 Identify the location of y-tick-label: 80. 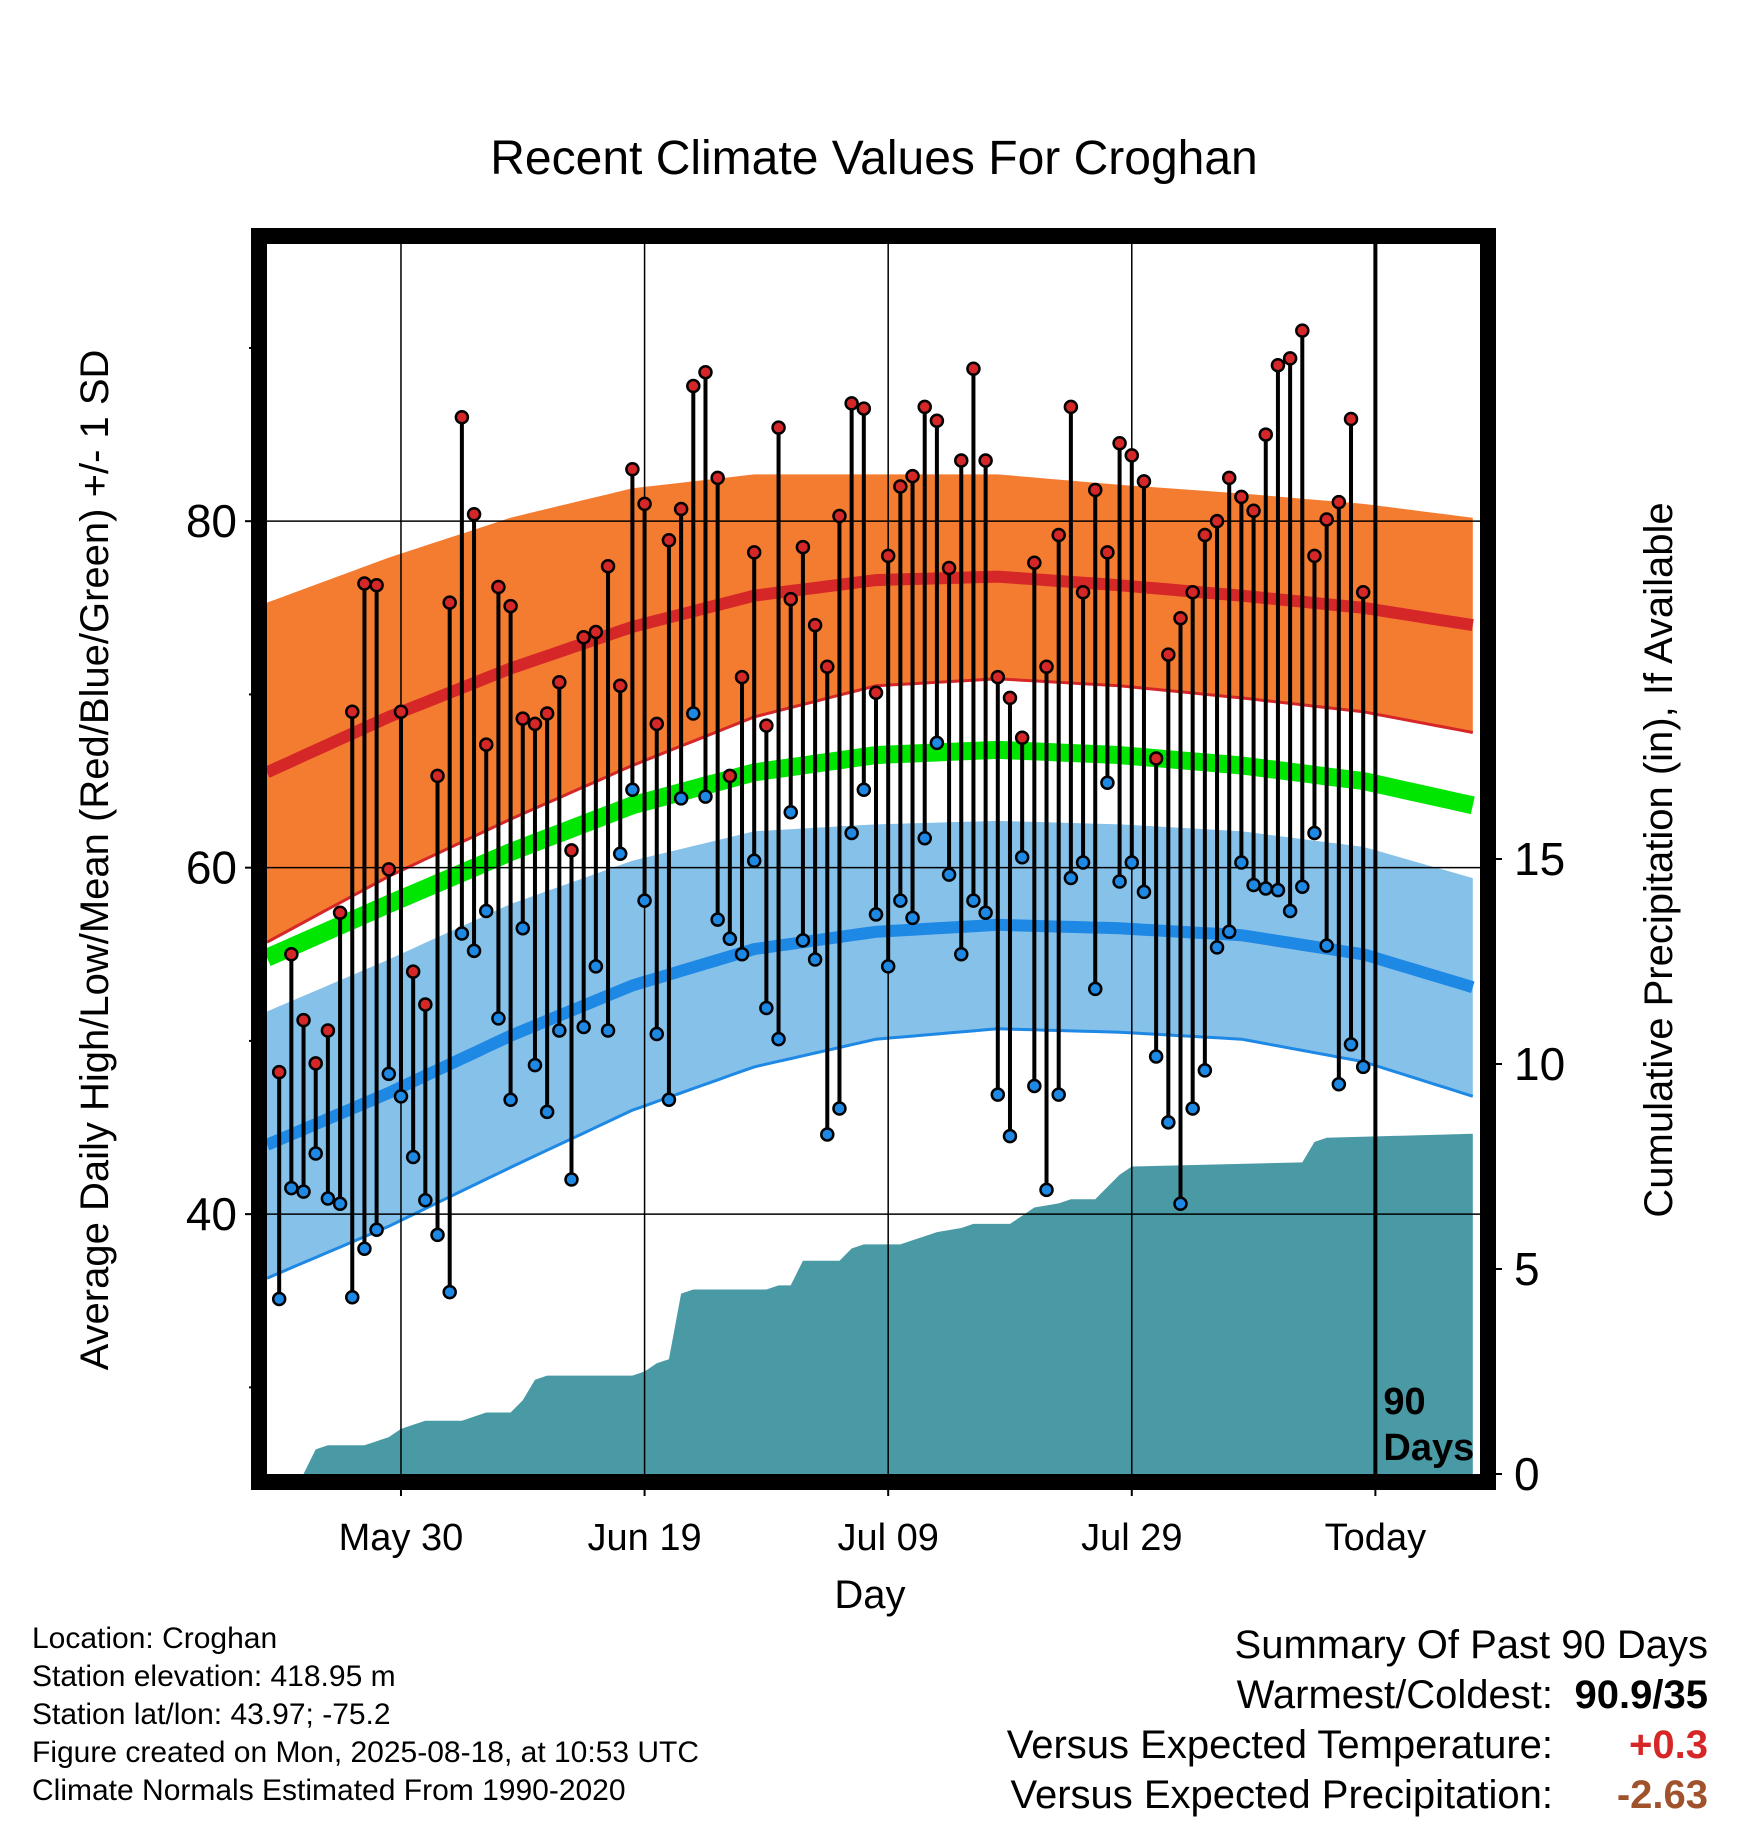
(211, 521).